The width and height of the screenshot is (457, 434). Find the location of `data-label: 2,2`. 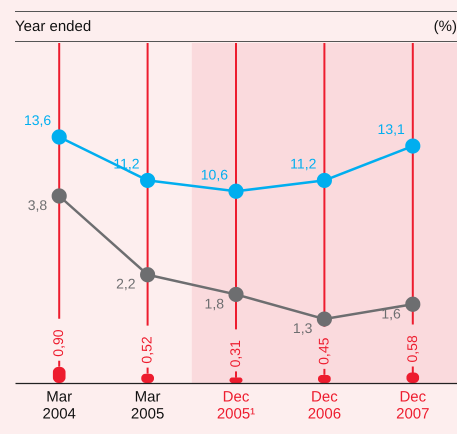

data-label: 2,2 is located at coordinates (126, 284).